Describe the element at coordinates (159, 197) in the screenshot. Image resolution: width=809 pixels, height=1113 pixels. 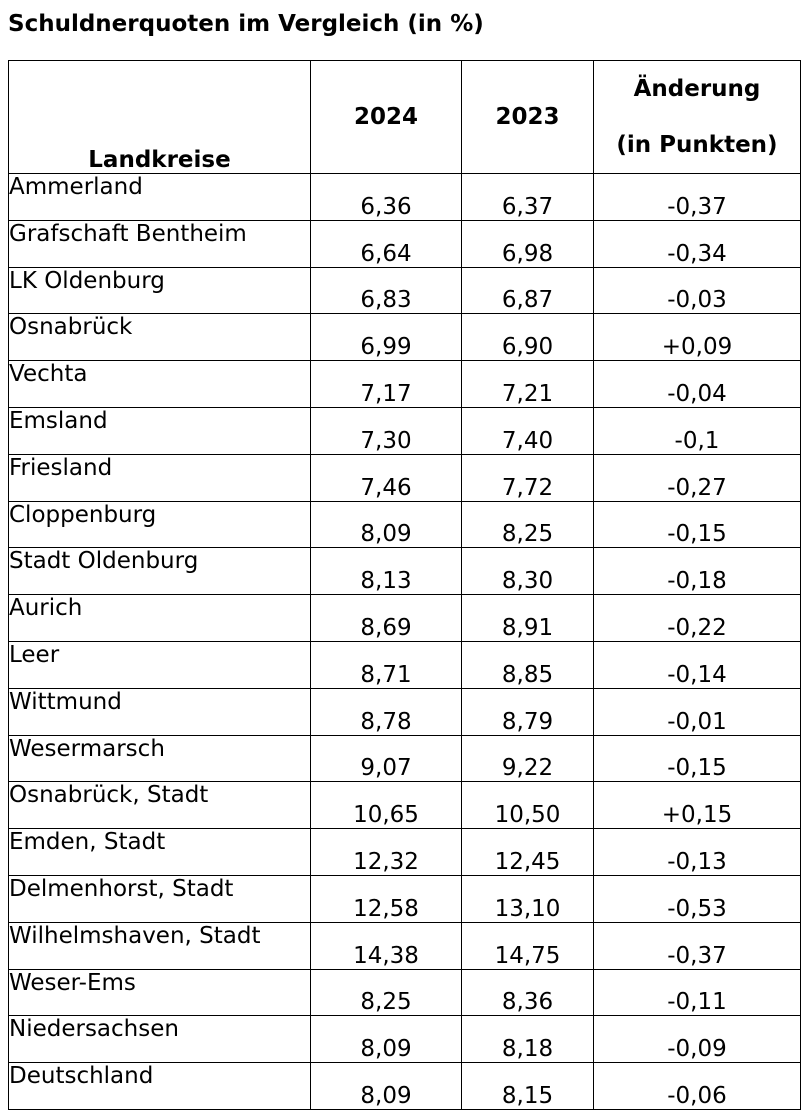
I see `cell-landkreis: Ammerland` at that location.